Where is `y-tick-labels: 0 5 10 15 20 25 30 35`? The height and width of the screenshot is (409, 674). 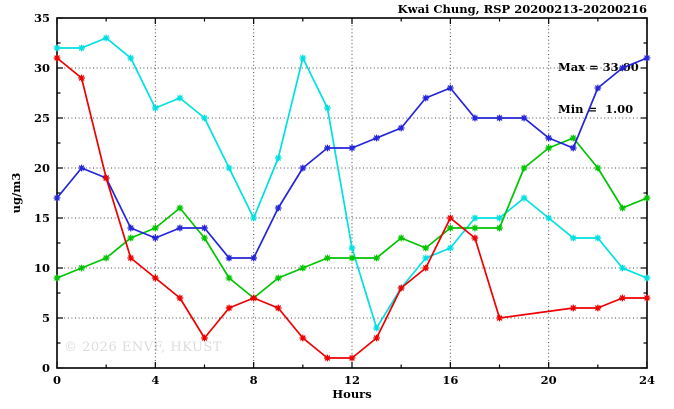
y-tick-labels: 0 5 10 15 20 25 30 35 is located at coordinates (42, 193).